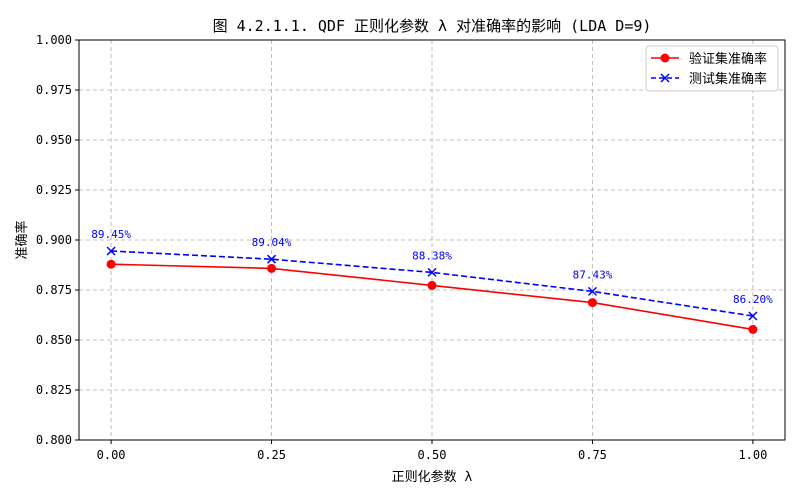 This screenshot has width=800, height=504. What do you see at coordinates (728, 79) in the screenshot?
I see `legend-label-test: 测试集准确率` at bounding box center [728, 79].